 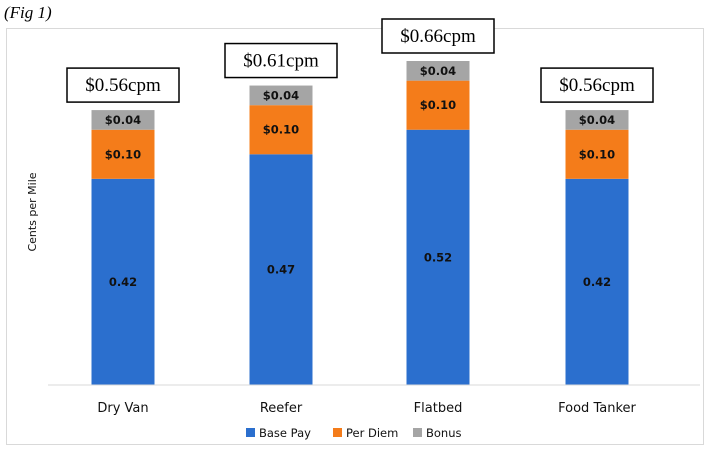 I want to click on figure-label: (Fig 1), so click(x=28, y=12).